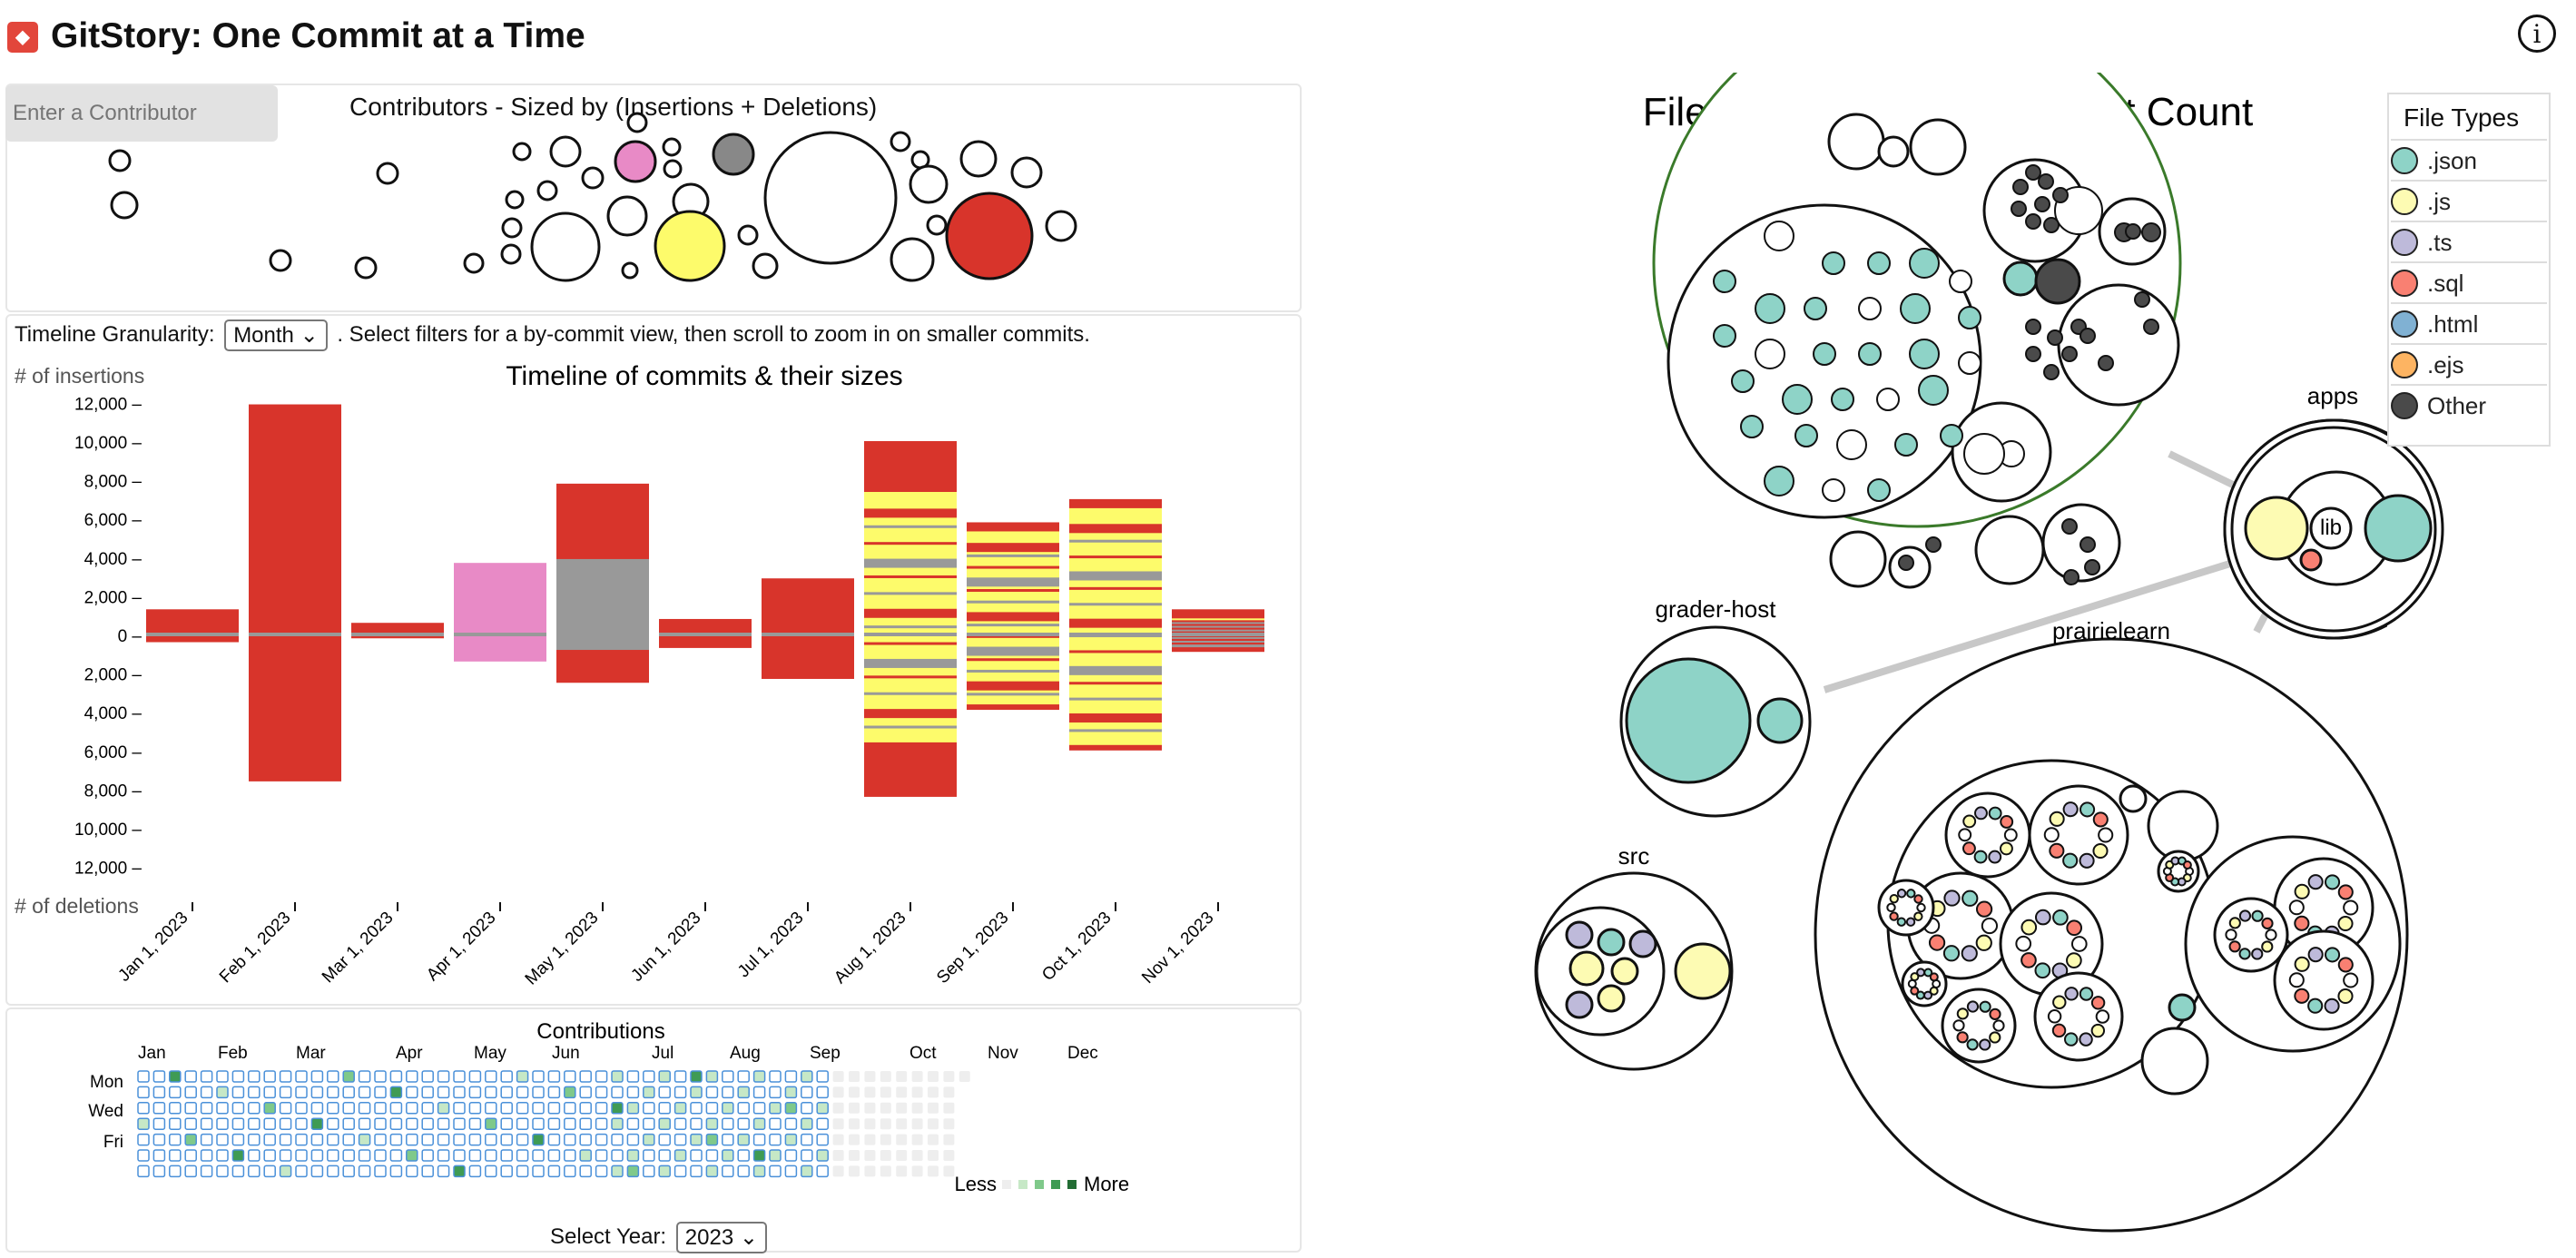 This screenshot has height=1258, width=2576. I want to click on legend-item: .json, so click(2468, 162).